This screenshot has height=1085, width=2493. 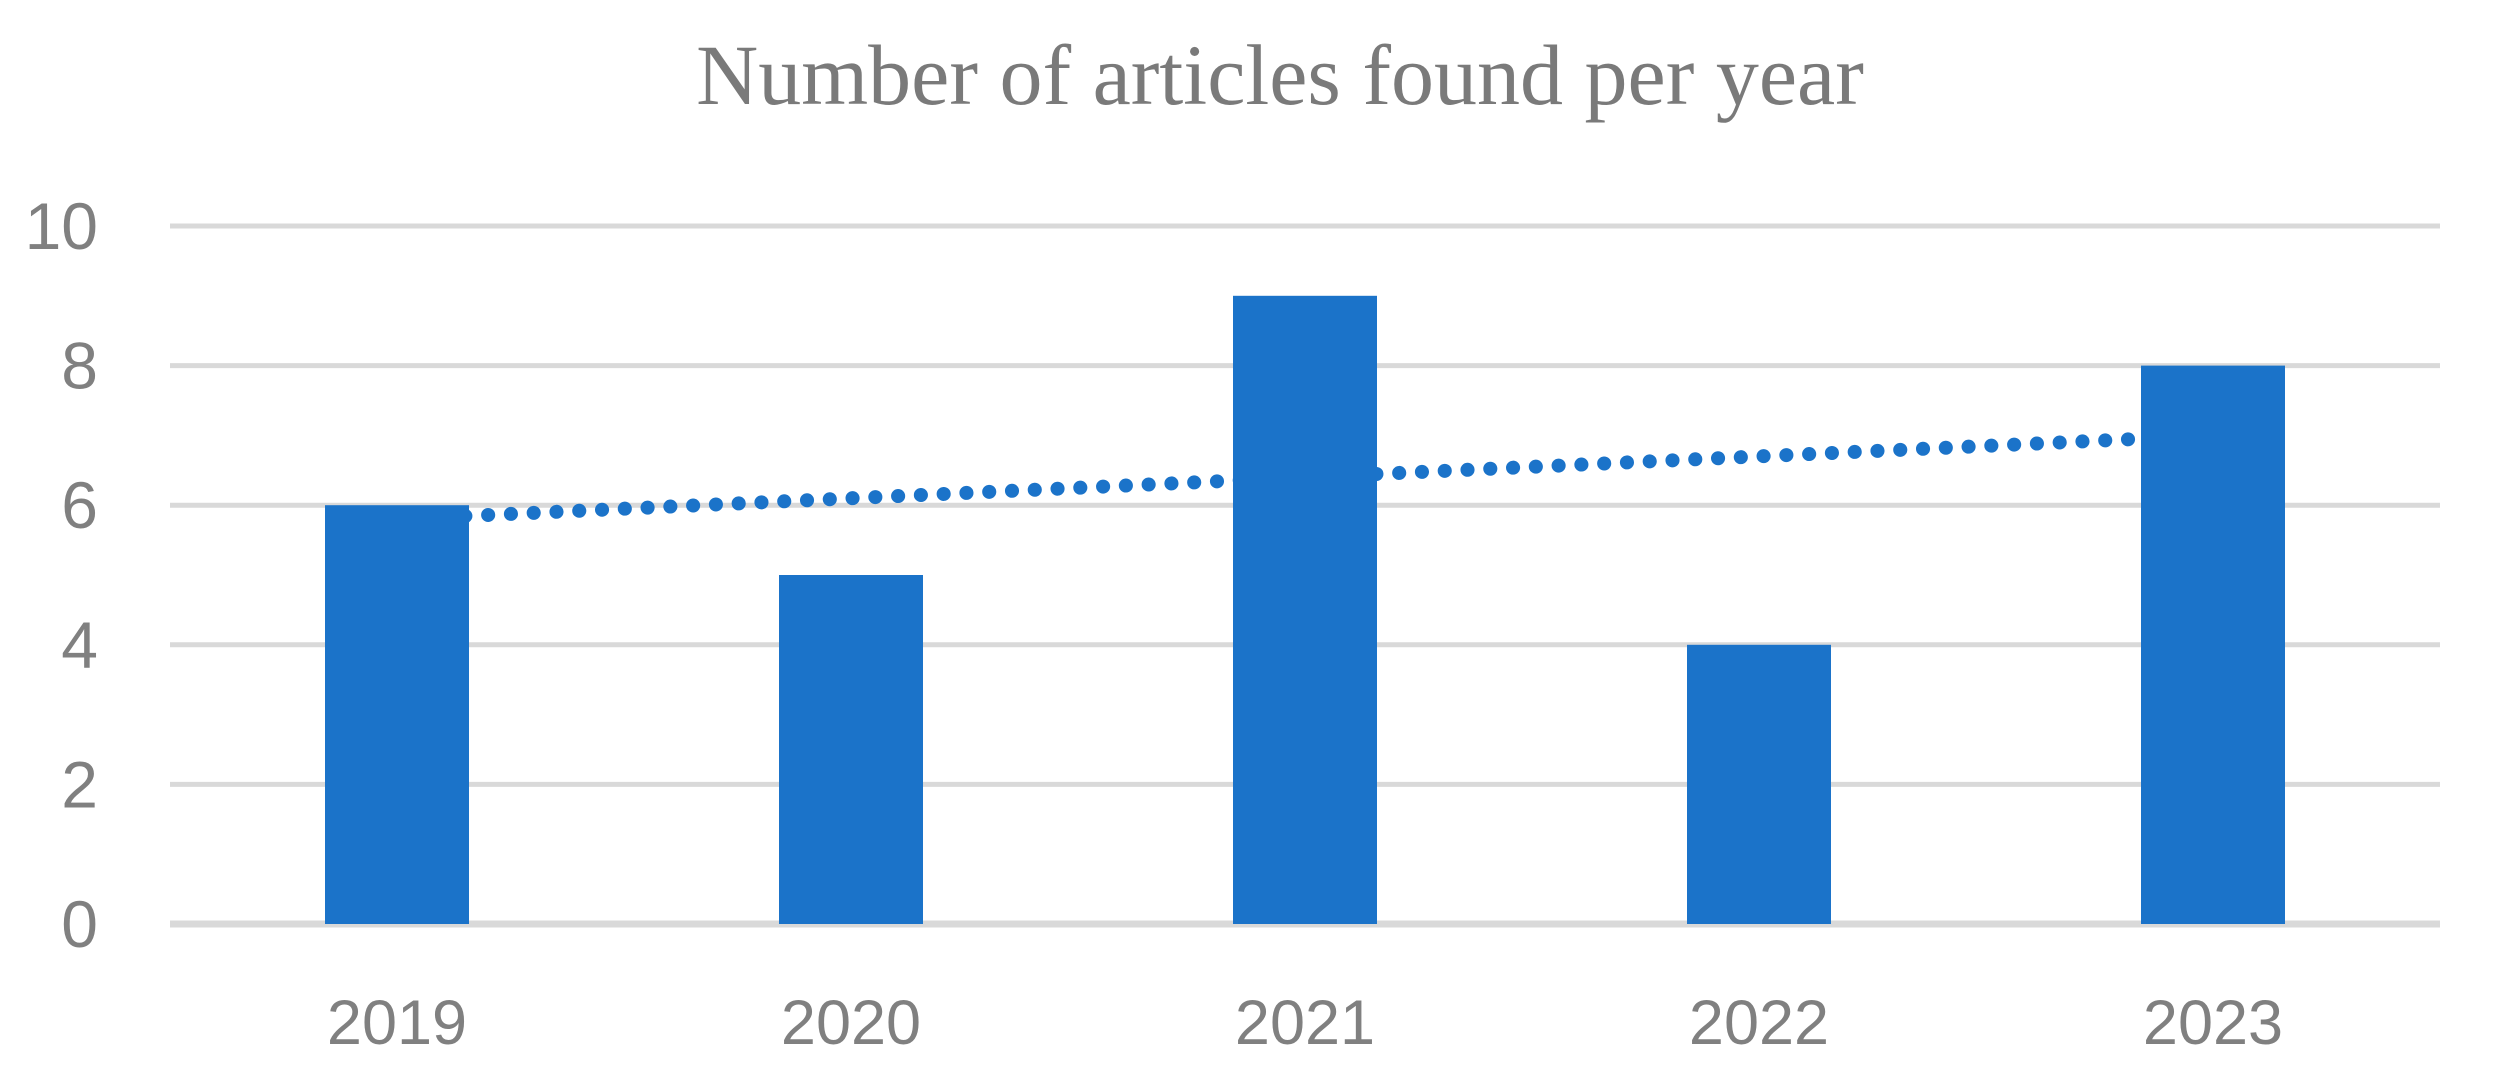 What do you see at coordinates (61, 226) in the screenshot?
I see `y-axis-label-10: 10` at bounding box center [61, 226].